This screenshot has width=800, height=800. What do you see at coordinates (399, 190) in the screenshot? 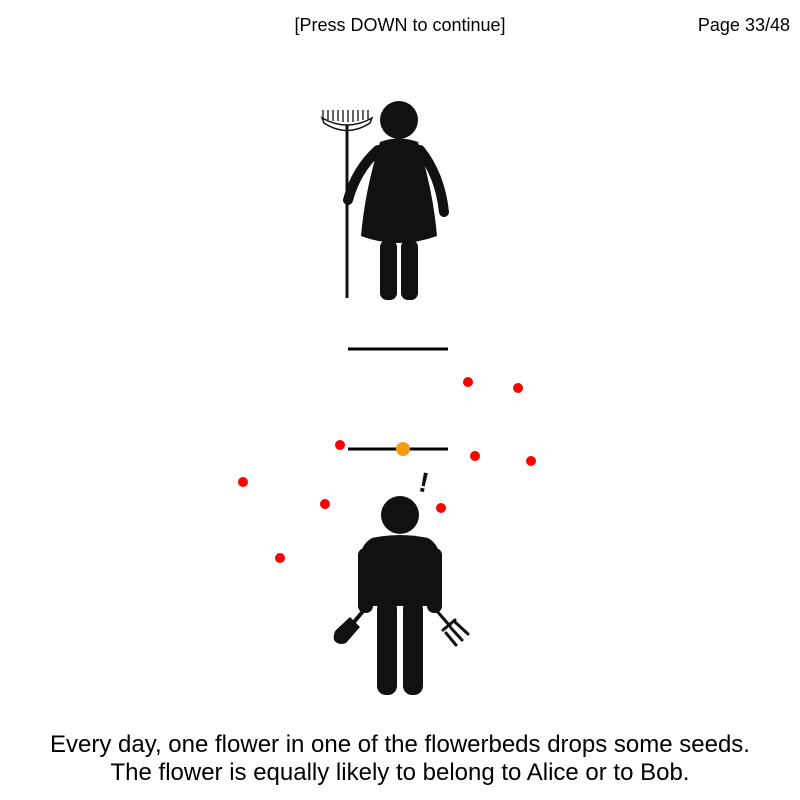
I see `alice-dress` at bounding box center [399, 190].